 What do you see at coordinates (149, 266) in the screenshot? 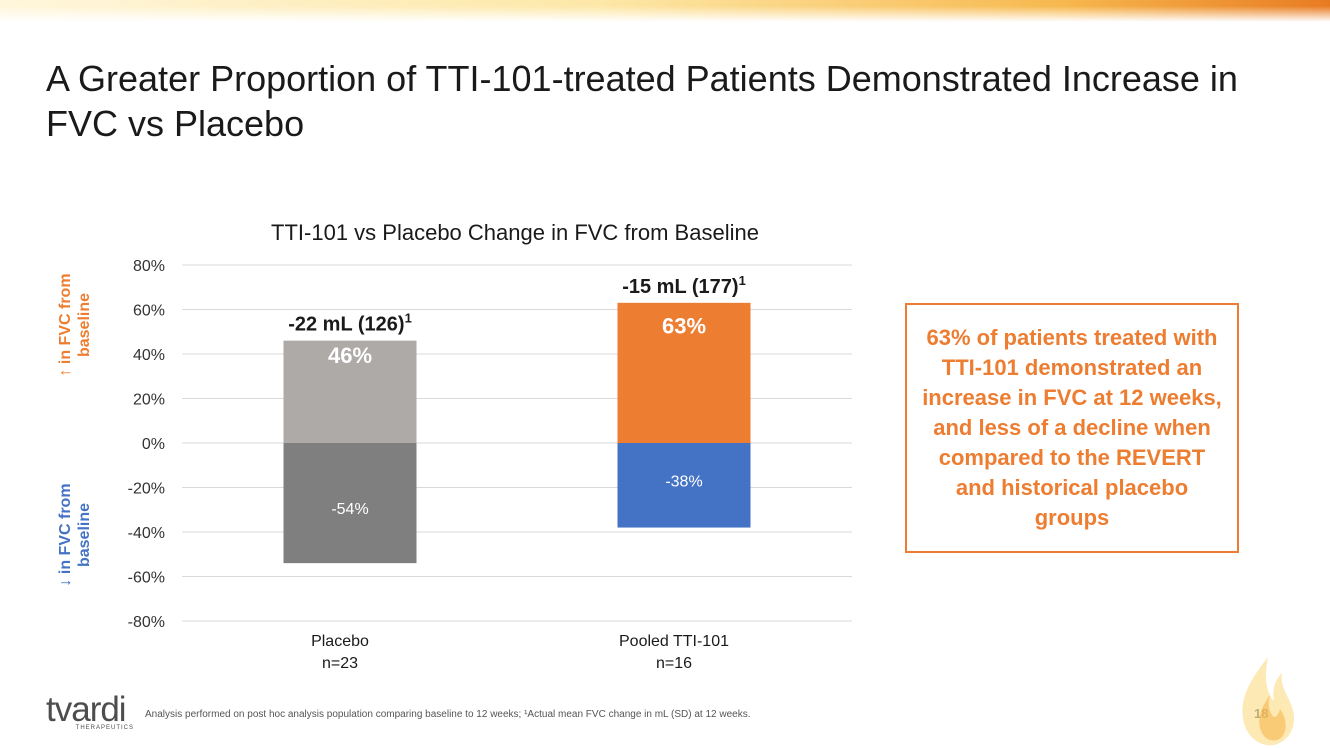
I see `y-tick-label: 80%` at bounding box center [149, 266].